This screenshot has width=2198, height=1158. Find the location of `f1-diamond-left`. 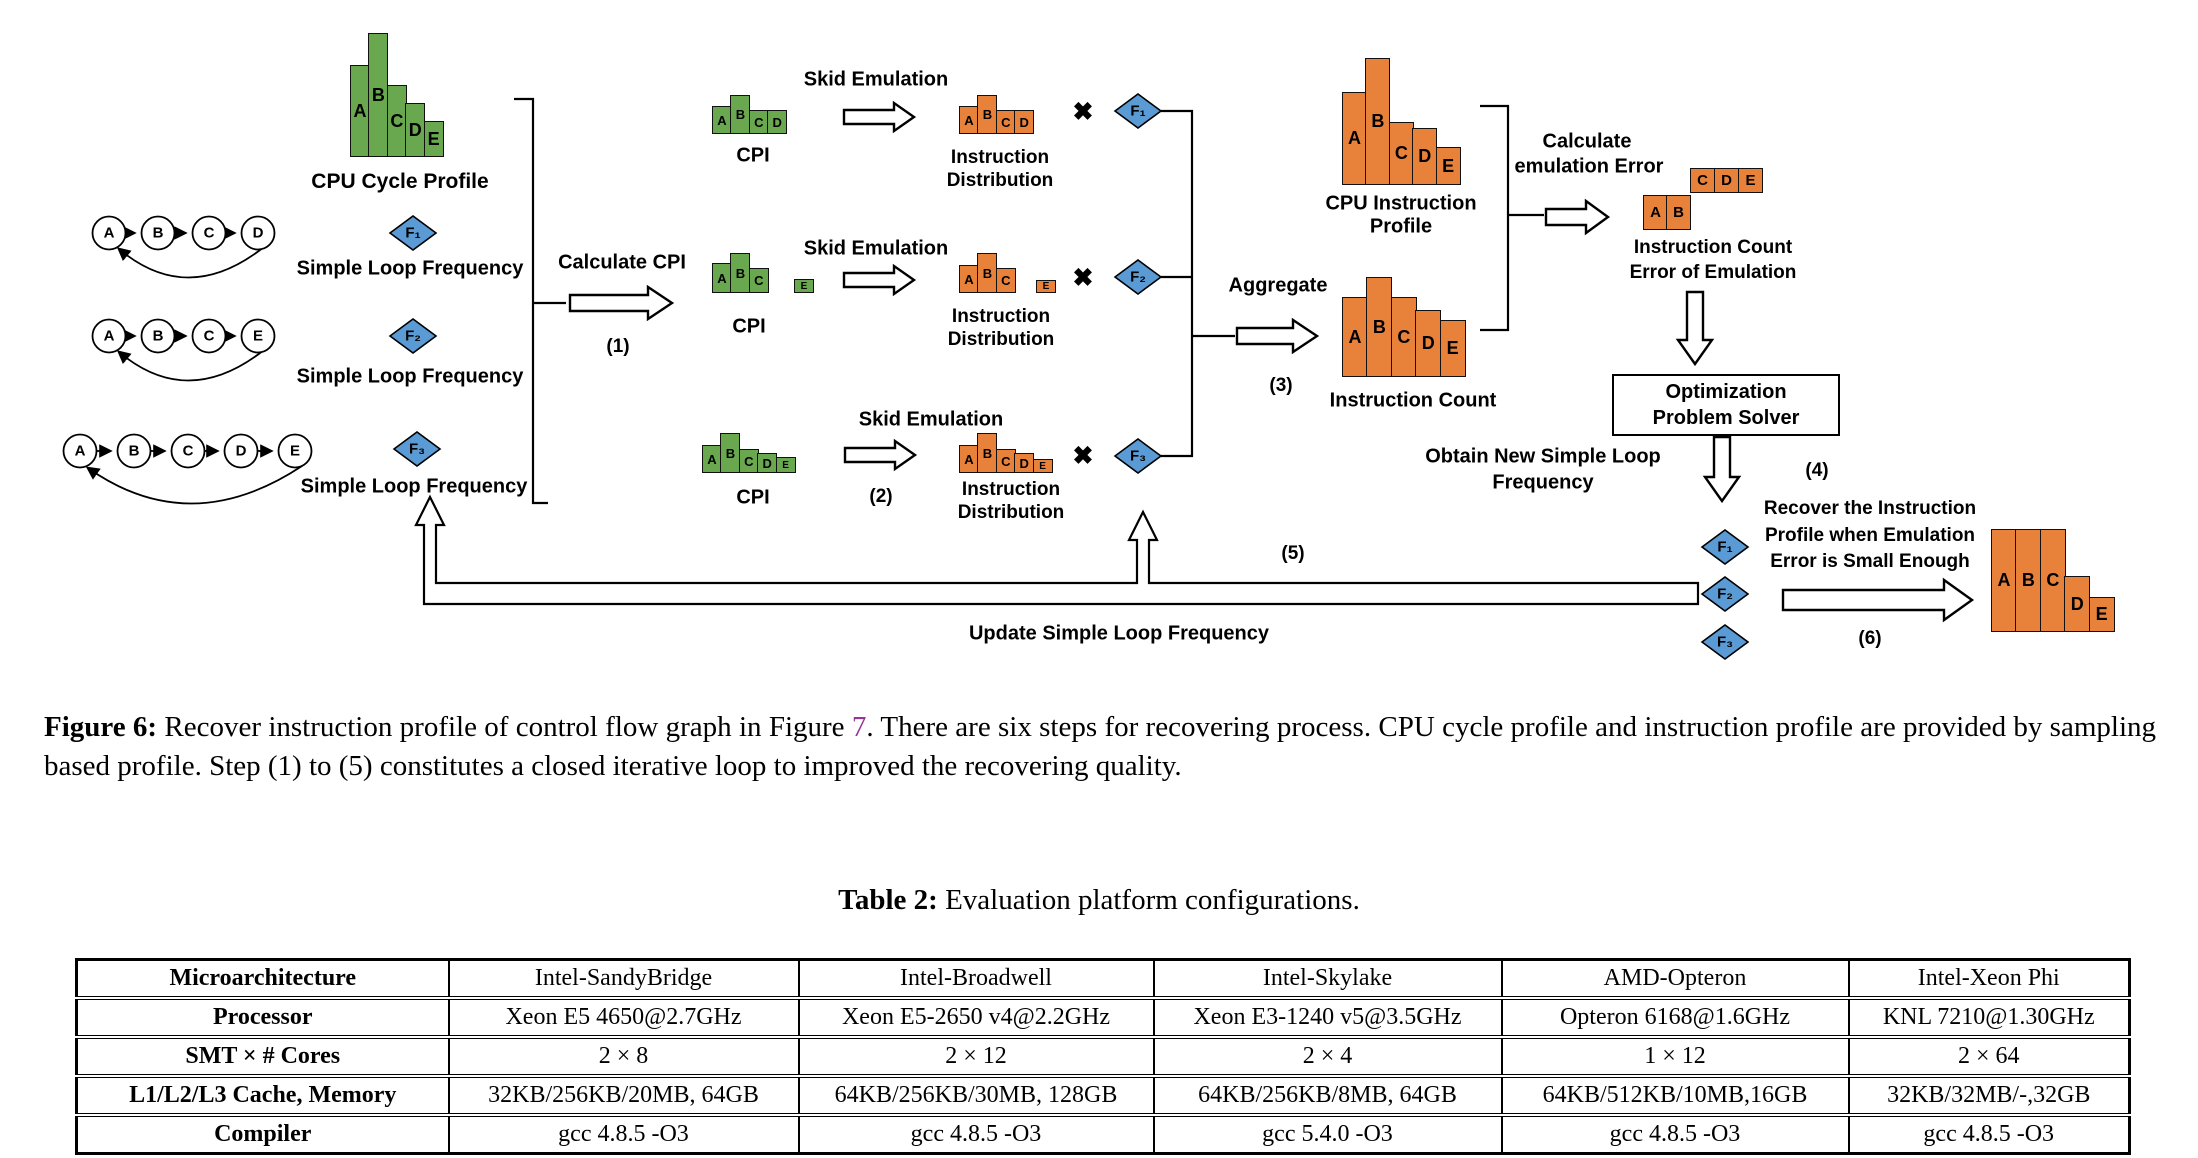

f1-diamond-left is located at coordinates (413, 233).